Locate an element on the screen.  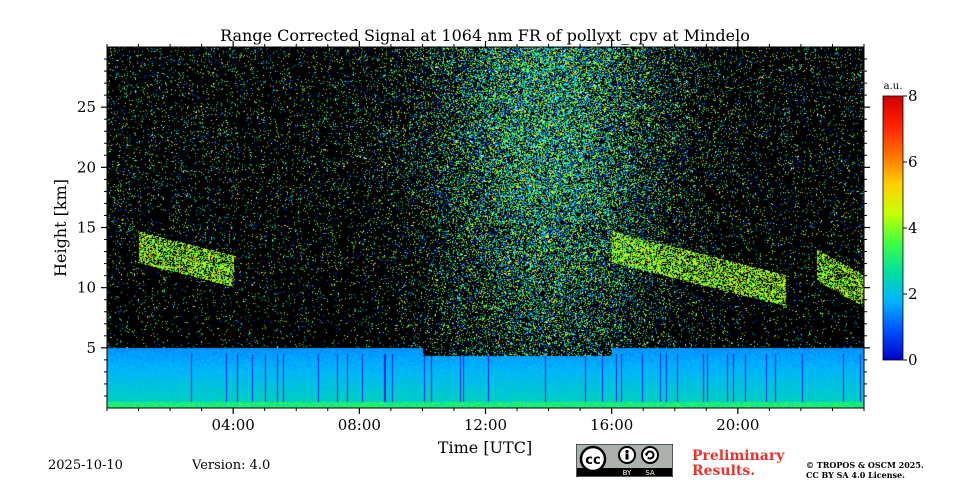
y-tick-label: 5 is located at coordinates (91, 348).